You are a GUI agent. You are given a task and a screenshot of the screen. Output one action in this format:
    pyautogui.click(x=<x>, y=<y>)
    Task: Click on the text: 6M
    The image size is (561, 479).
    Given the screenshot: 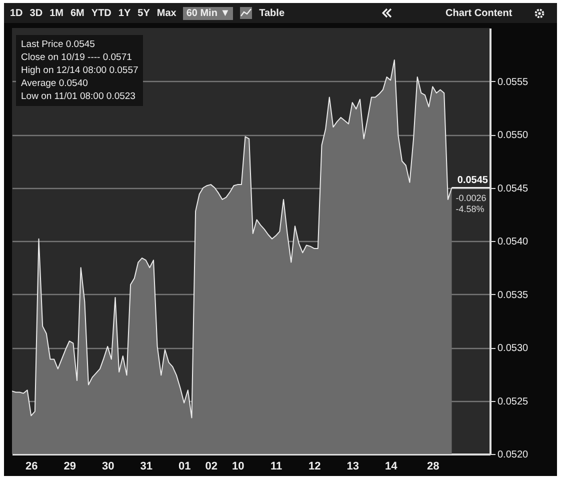 What is the action you would take?
    pyautogui.click(x=77, y=13)
    